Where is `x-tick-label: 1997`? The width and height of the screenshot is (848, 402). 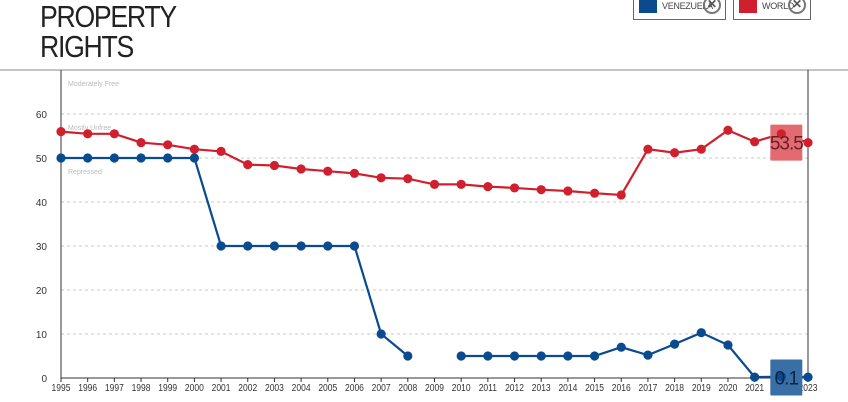
x-tick-label: 1997 is located at coordinates (114, 387).